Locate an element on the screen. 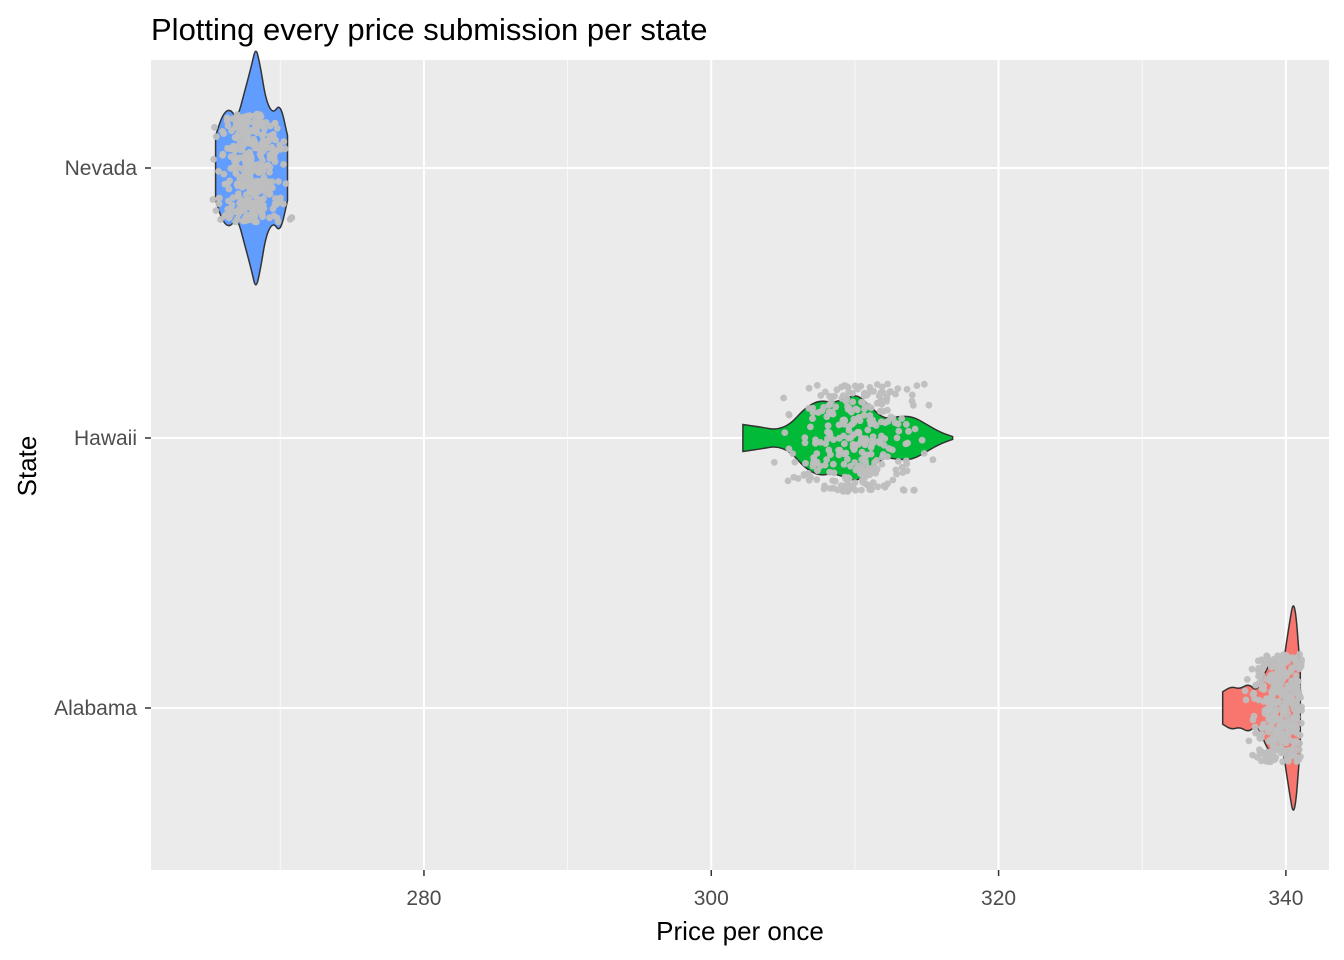 Image resolution: width=1344 pixels, height=960 pixels. x-tick-label: 320 is located at coordinates (998, 898).